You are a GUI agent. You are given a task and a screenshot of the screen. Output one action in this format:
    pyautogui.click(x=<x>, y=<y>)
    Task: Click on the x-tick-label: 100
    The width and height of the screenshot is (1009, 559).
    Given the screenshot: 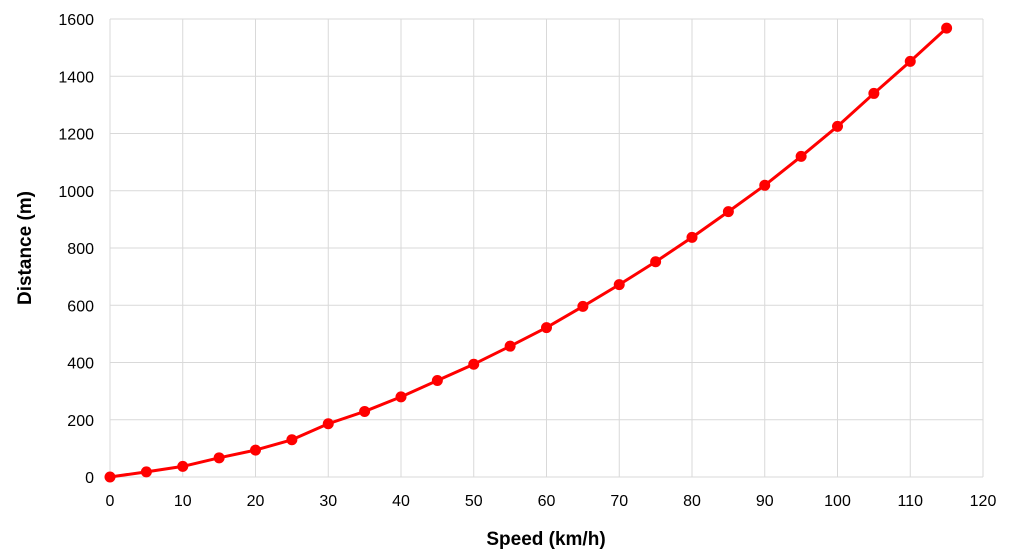 What is the action you would take?
    pyautogui.click(x=837, y=501)
    